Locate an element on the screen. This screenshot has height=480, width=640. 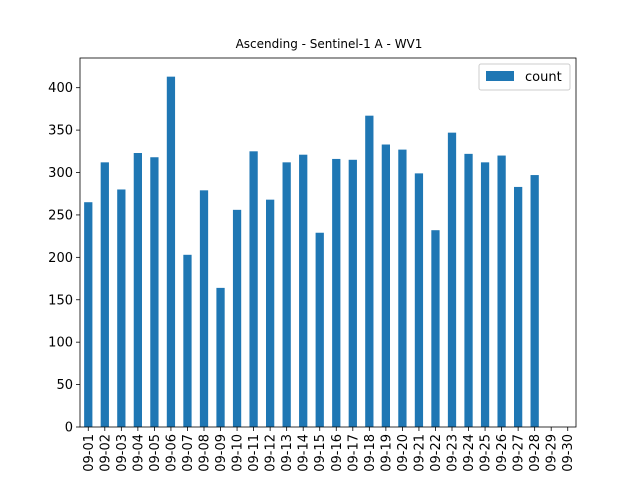
x-tick-label: 09-01 is located at coordinates (89, 453).